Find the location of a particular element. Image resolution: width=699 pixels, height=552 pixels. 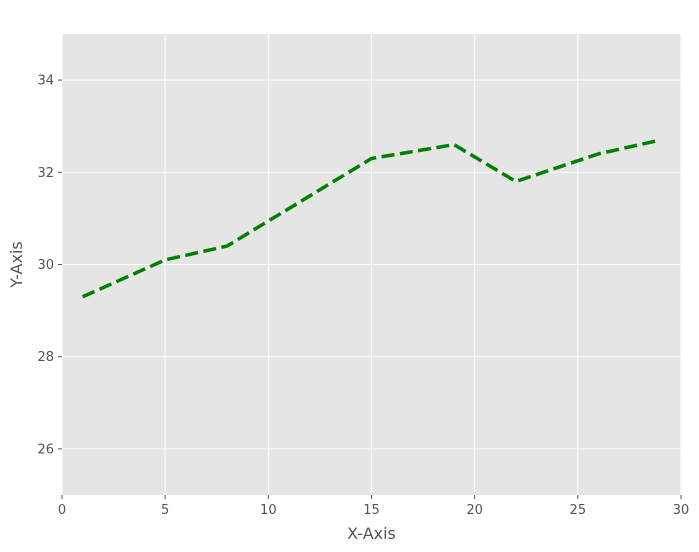

y-tick-label: 26 is located at coordinates (45, 449).